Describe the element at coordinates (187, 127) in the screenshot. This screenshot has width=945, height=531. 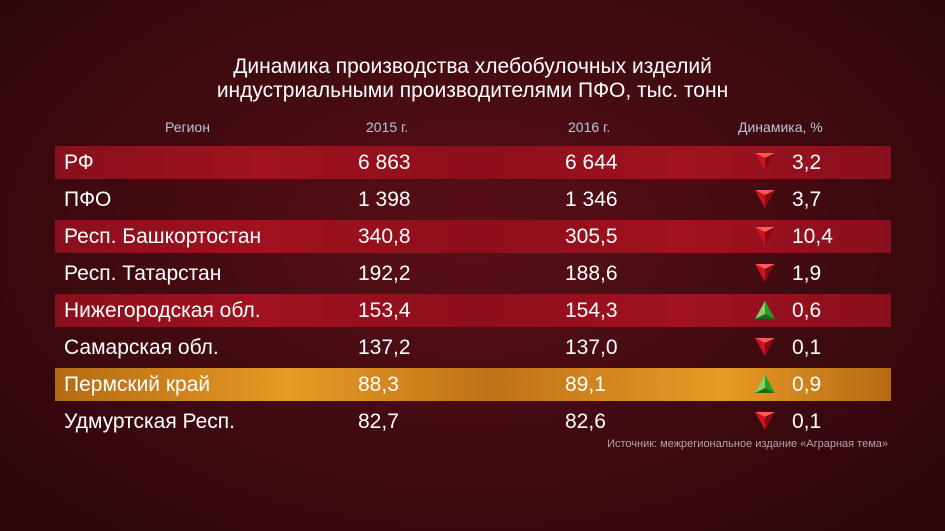
I see `column-header-region: Регион` at that location.